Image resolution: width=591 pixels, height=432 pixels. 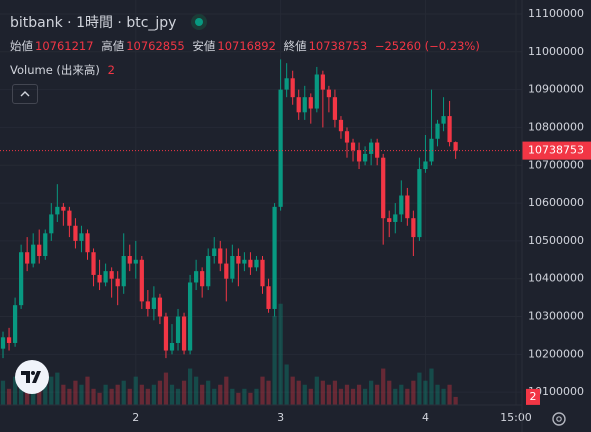 What do you see at coordinates (556, 150) in the screenshot?
I see `last-price-box` at bounding box center [556, 150].